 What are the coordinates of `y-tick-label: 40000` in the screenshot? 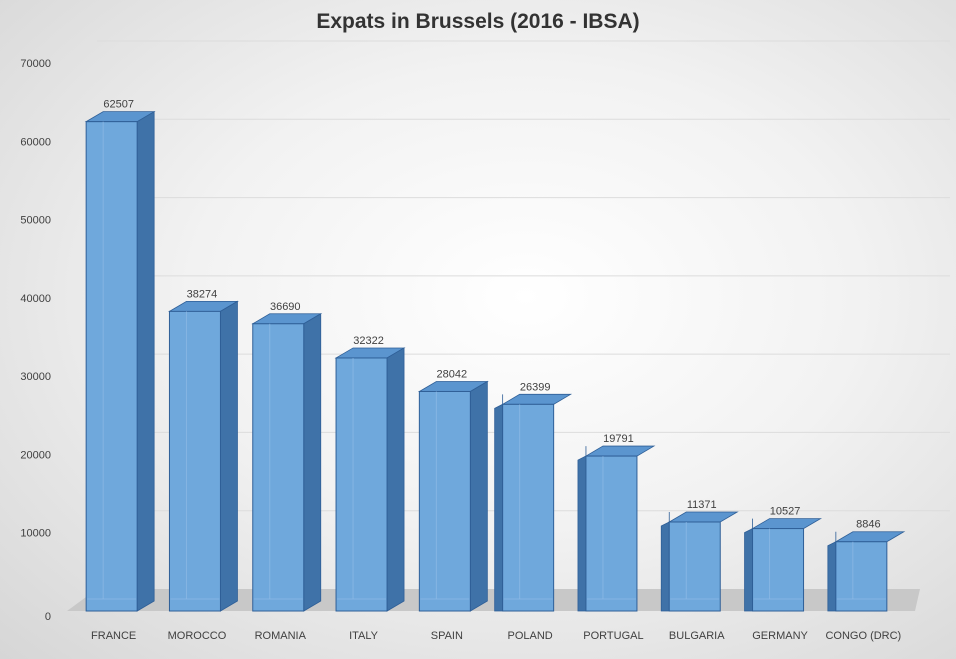 It's located at (35, 299).